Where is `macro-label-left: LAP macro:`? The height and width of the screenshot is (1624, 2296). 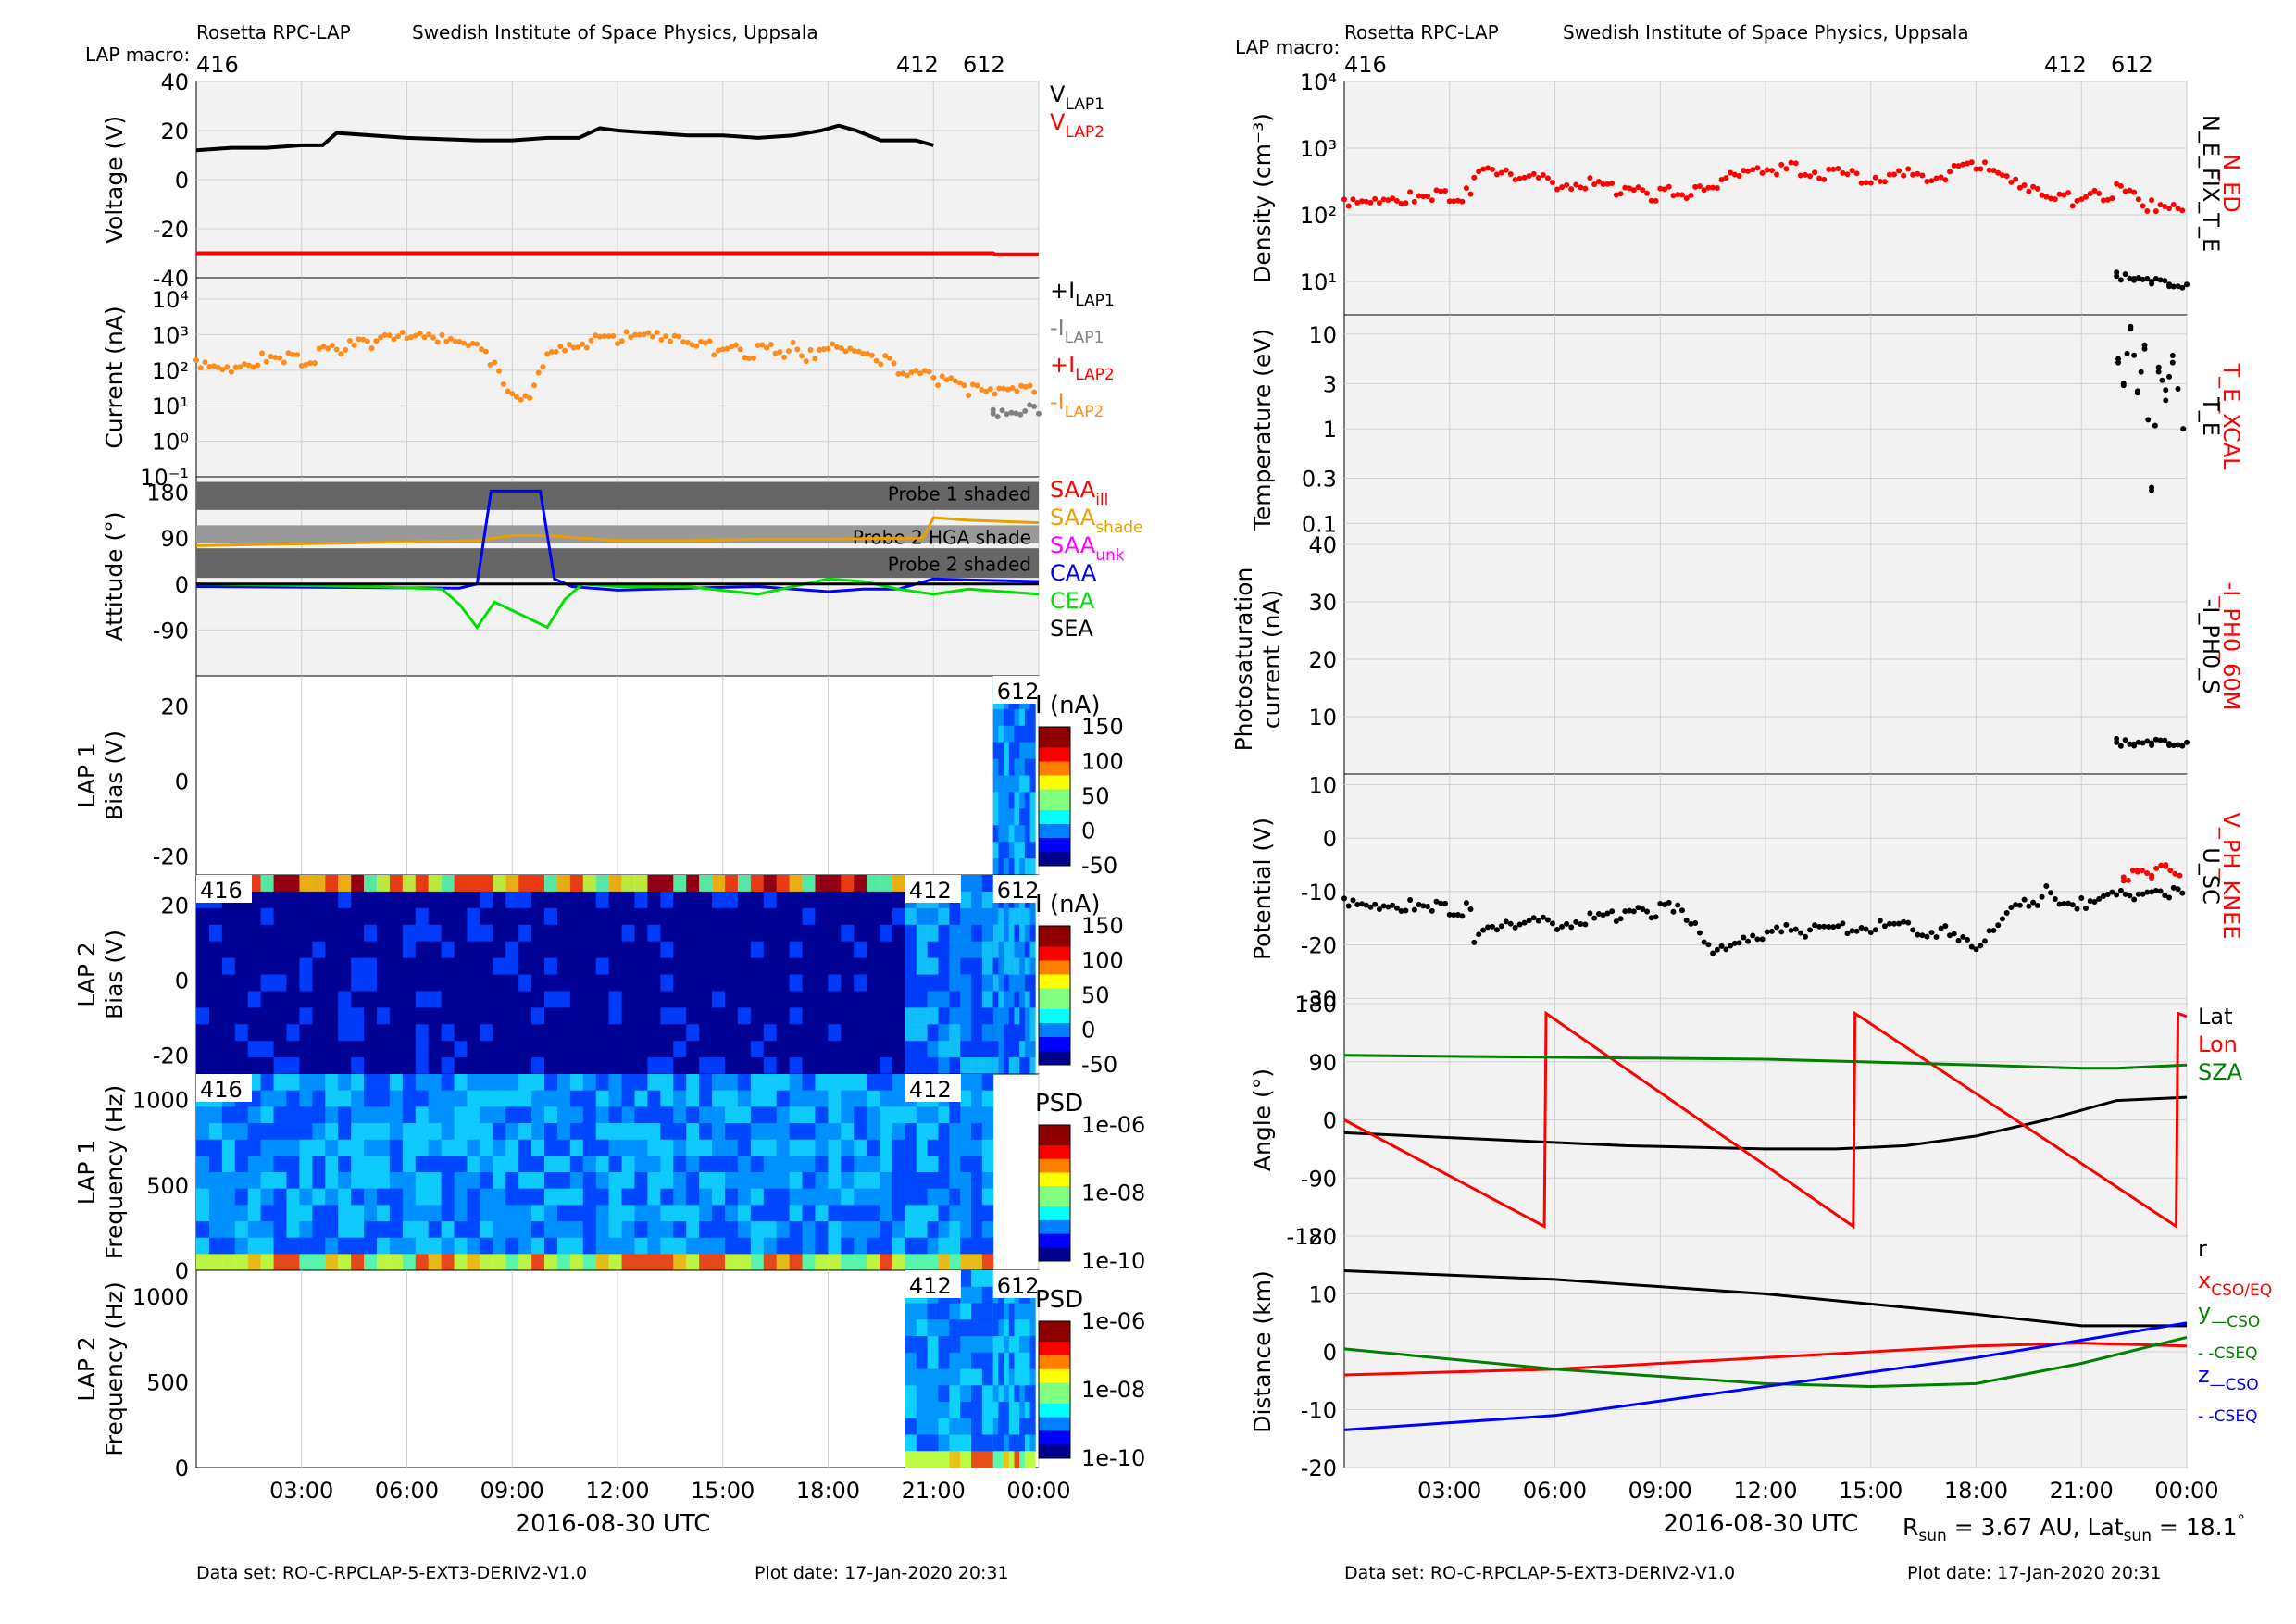
macro-label-left: LAP macro: is located at coordinates (137, 55).